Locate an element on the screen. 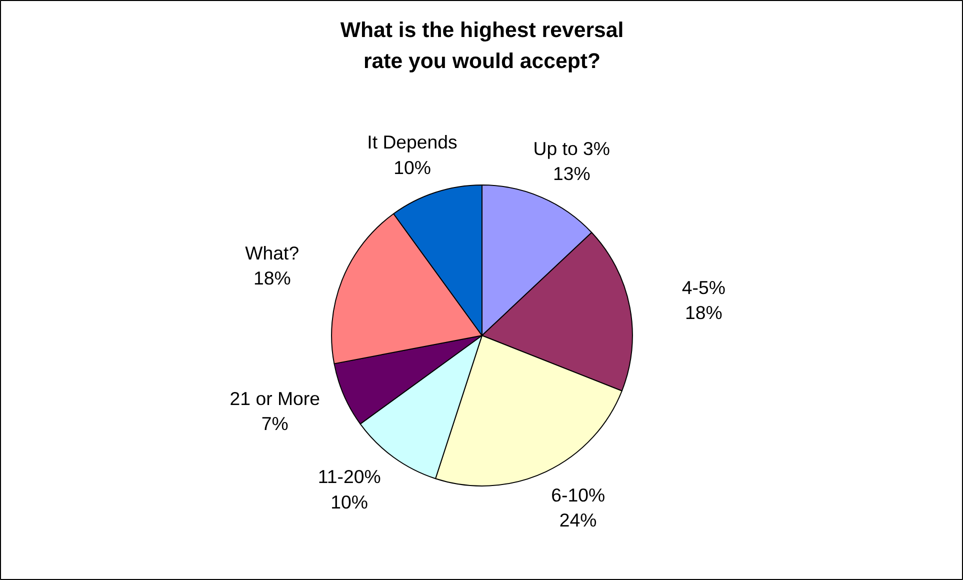  slice-label: 11-20% is located at coordinates (349, 477).